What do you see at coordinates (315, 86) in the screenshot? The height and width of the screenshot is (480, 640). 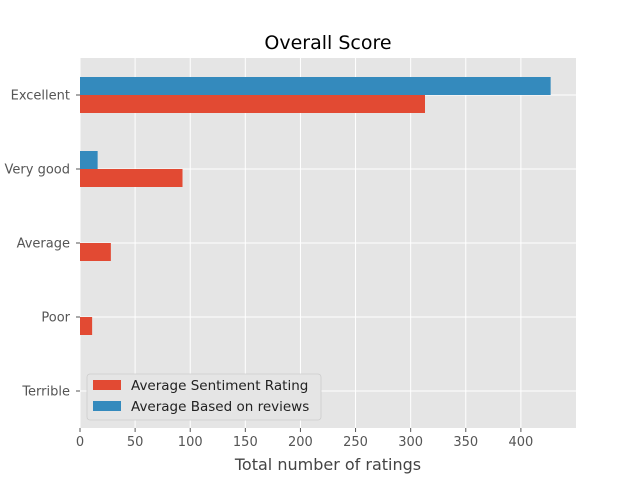 I see `bar-1-excellent` at bounding box center [315, 86].